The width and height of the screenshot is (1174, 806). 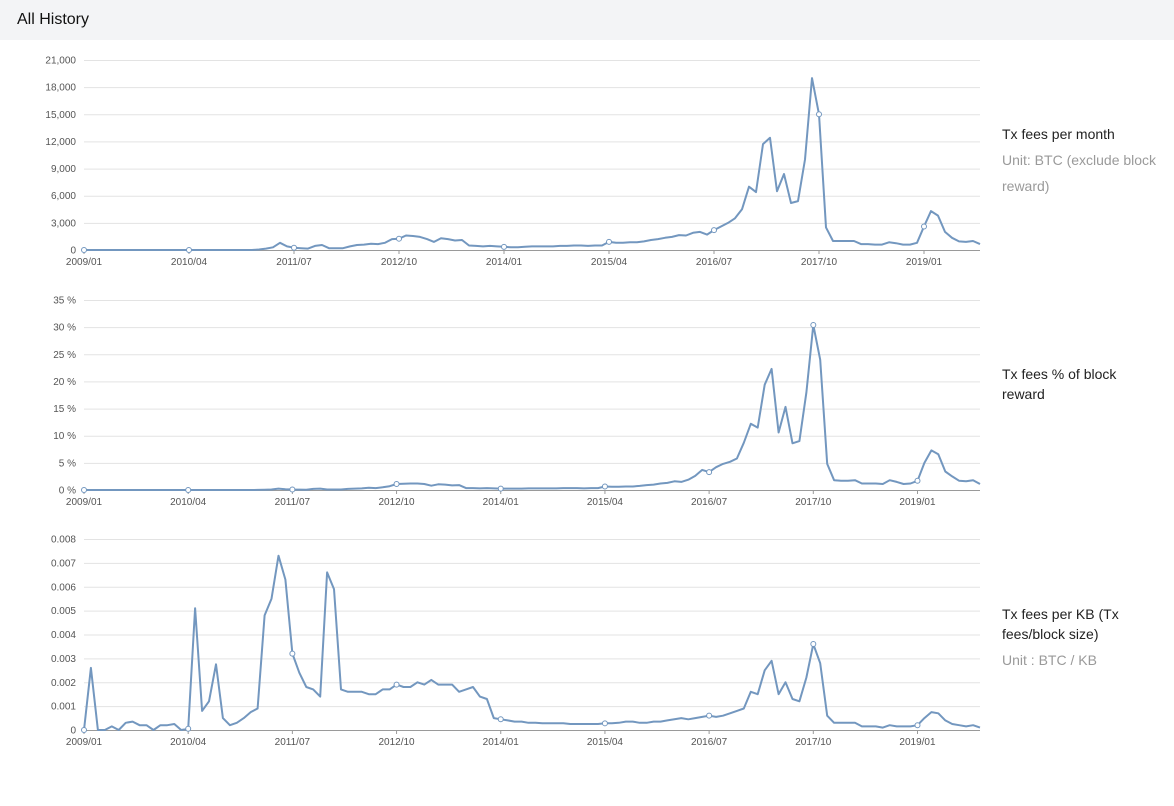 What do you see at coordinates (63, 707) in the screenshot?
I see `y-tick-label: 0.001` at bounding box center [63, 707].